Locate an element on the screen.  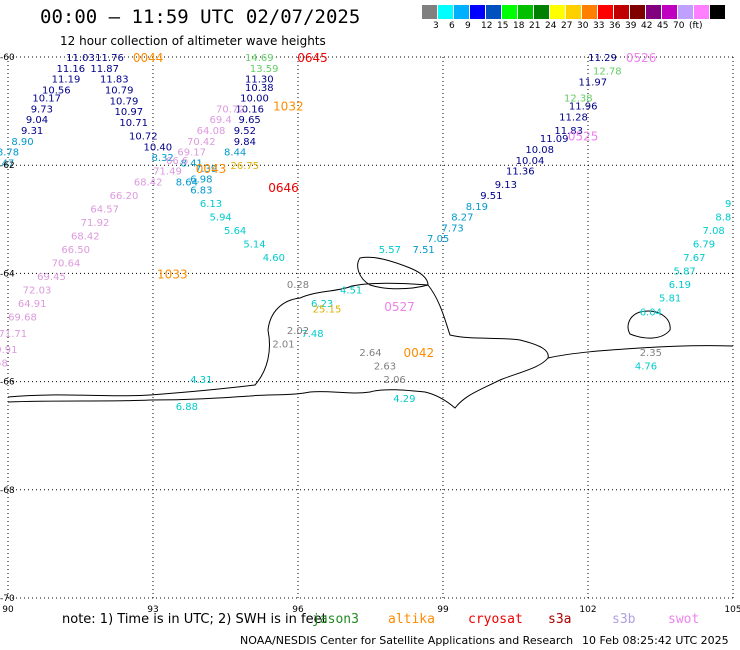
pass-time-label: 0645 is located at coordinates (312, 58).